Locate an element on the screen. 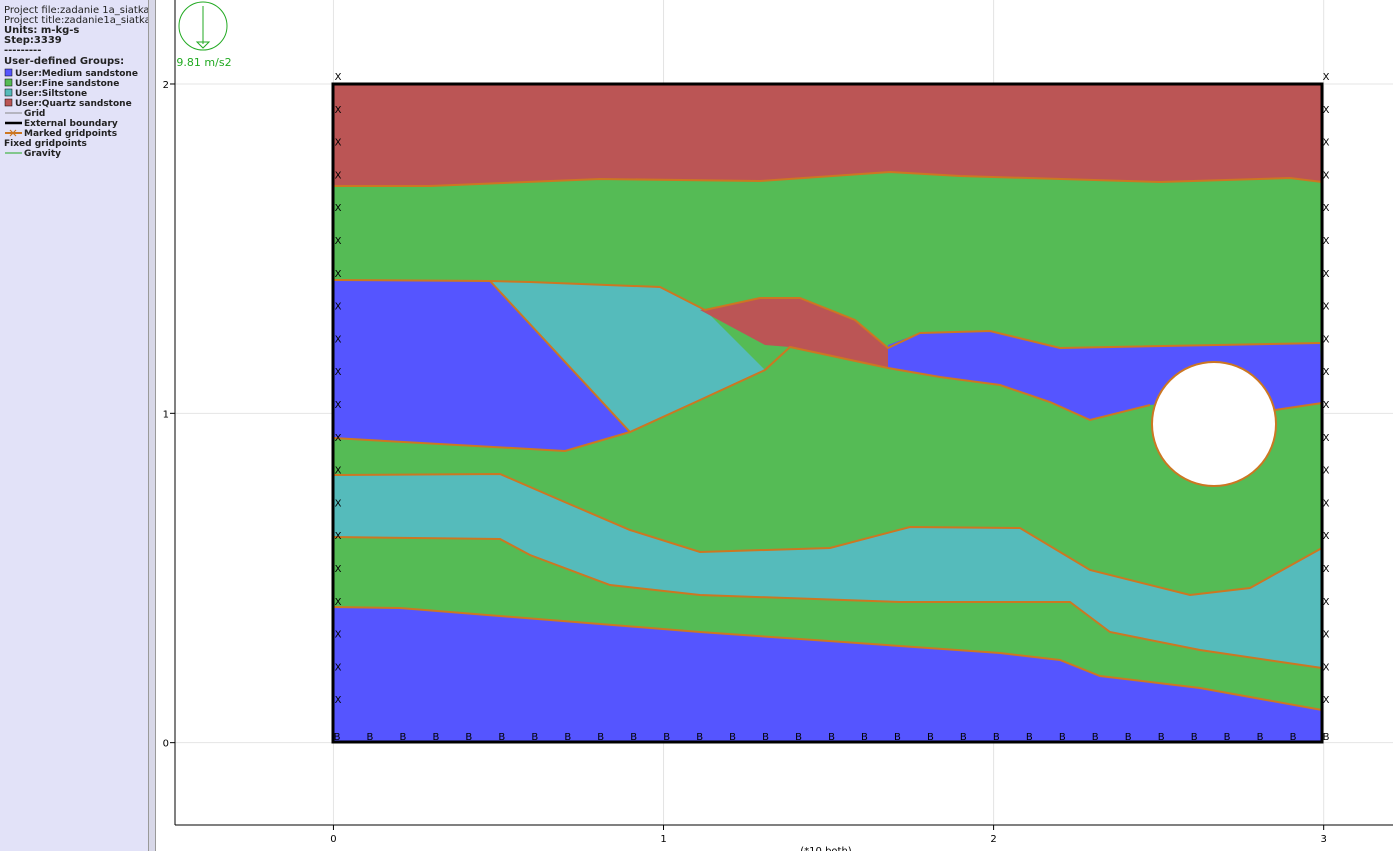 The width and height of the screenshot is (1393, 855). x-tick-label: 1 is located at coordinates (663, 839).